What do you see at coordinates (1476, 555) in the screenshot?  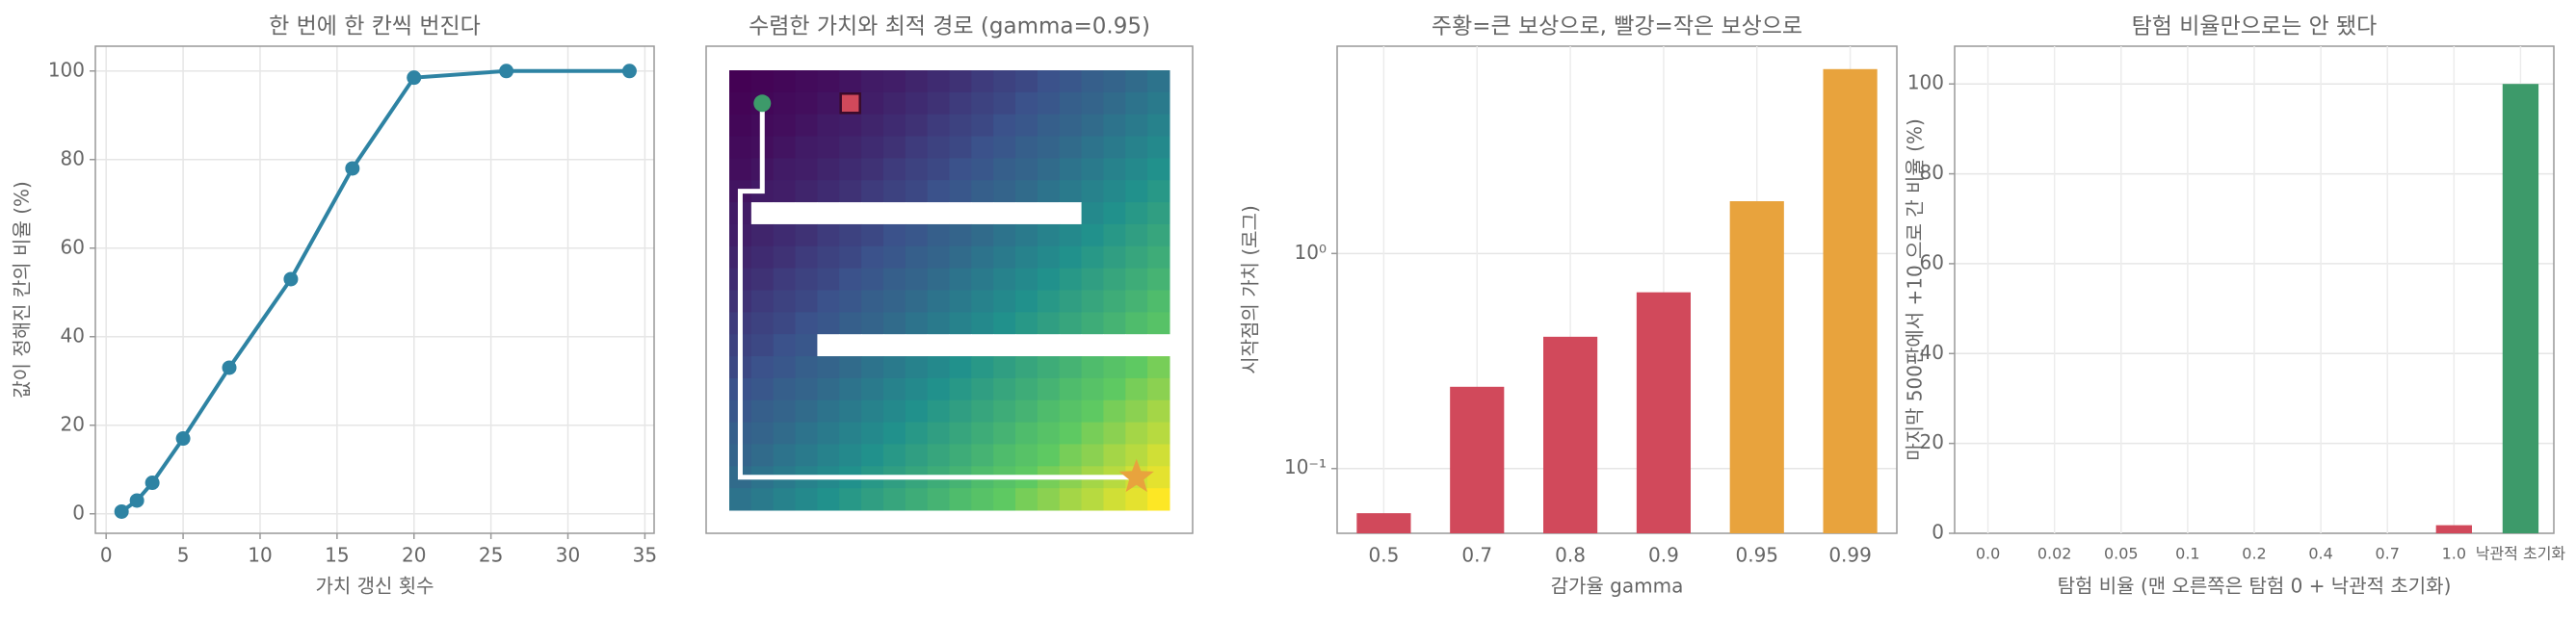 I see `x-tick-label: 0.7` at bounding box center [1476, 555].